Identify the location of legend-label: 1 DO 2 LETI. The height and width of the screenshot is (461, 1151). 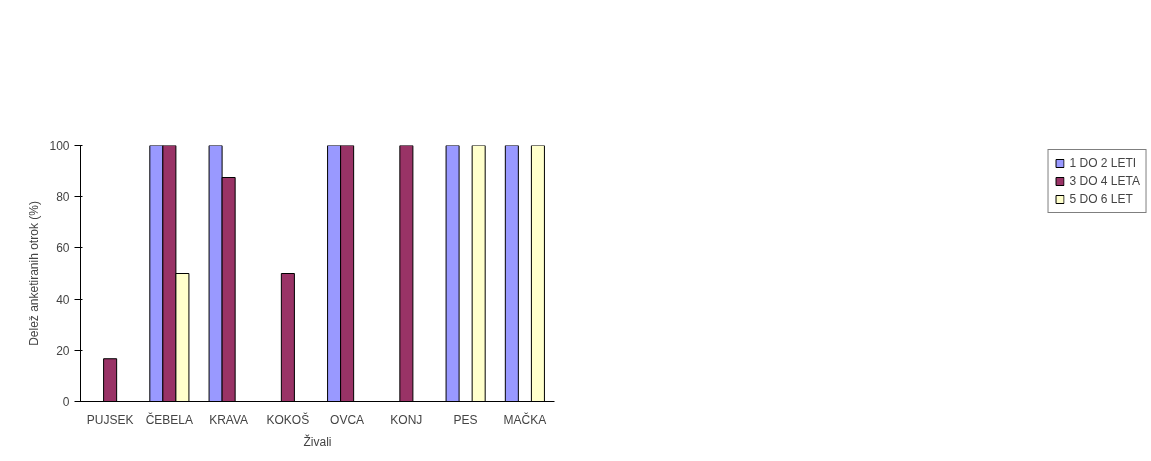
(1103, 163).